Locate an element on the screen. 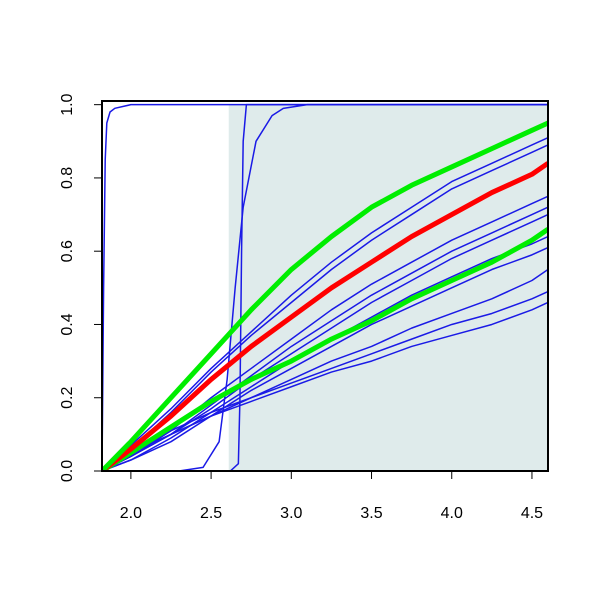  x-tick-label: 2.5 is located at coordinates (211, 513).